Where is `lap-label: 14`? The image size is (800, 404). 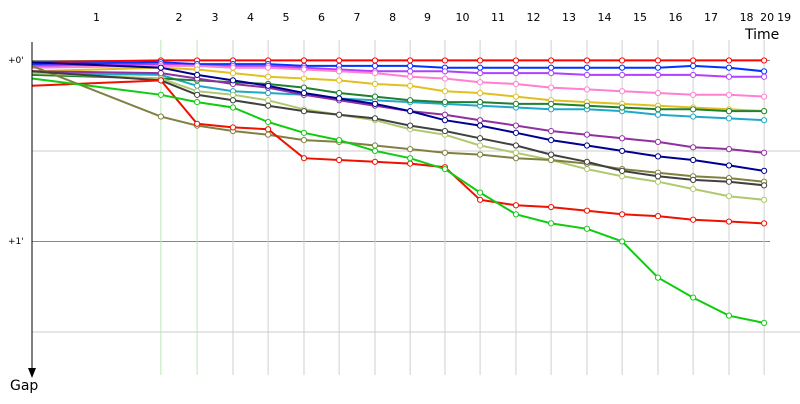
lap-label: 14 is located at coordinates (605, 17).